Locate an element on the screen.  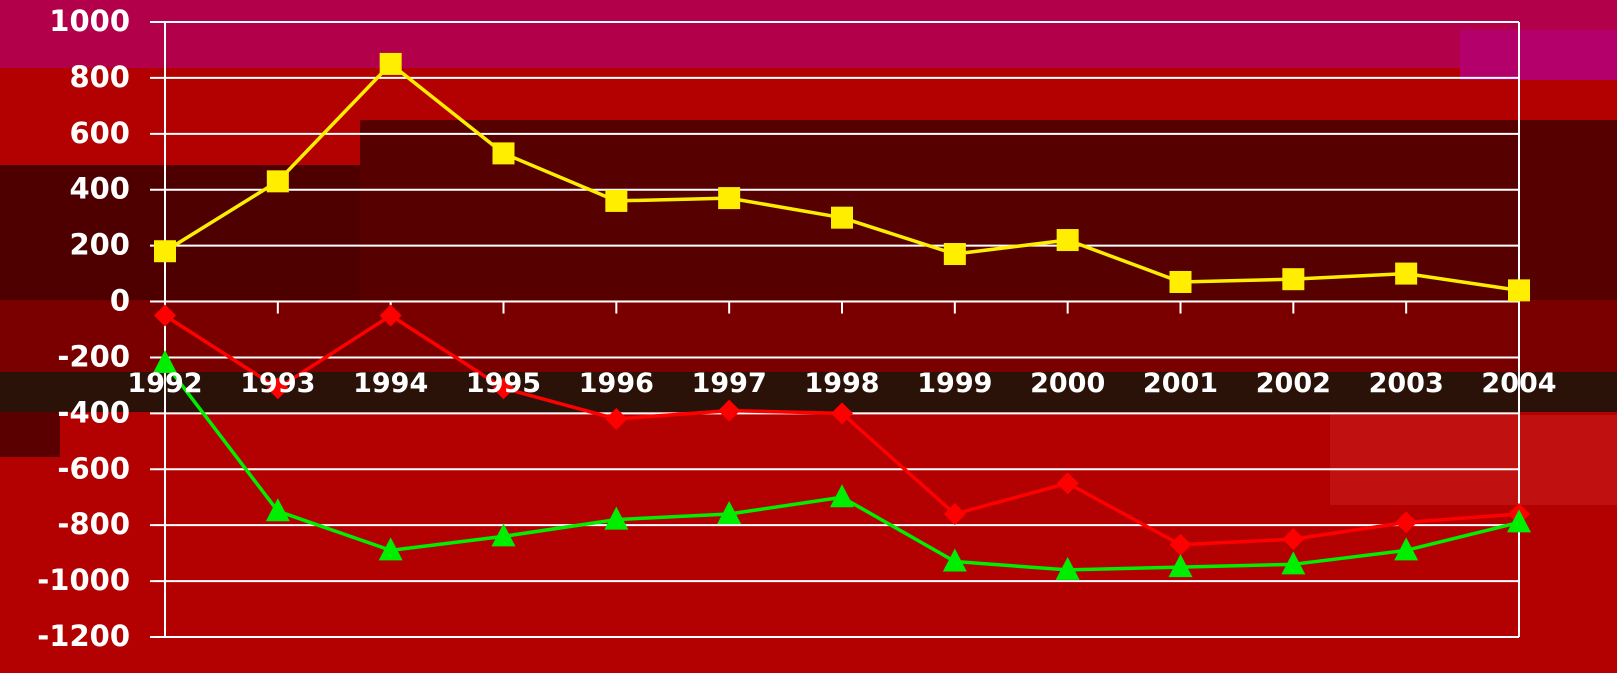
x-tick-label: 1996 is located at coordinates (616, 383).